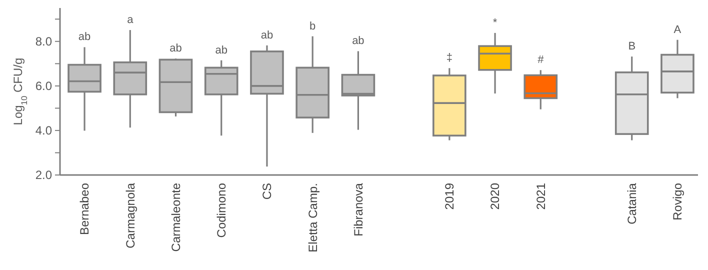  I want to click on annotation: B, so click(632, 46).